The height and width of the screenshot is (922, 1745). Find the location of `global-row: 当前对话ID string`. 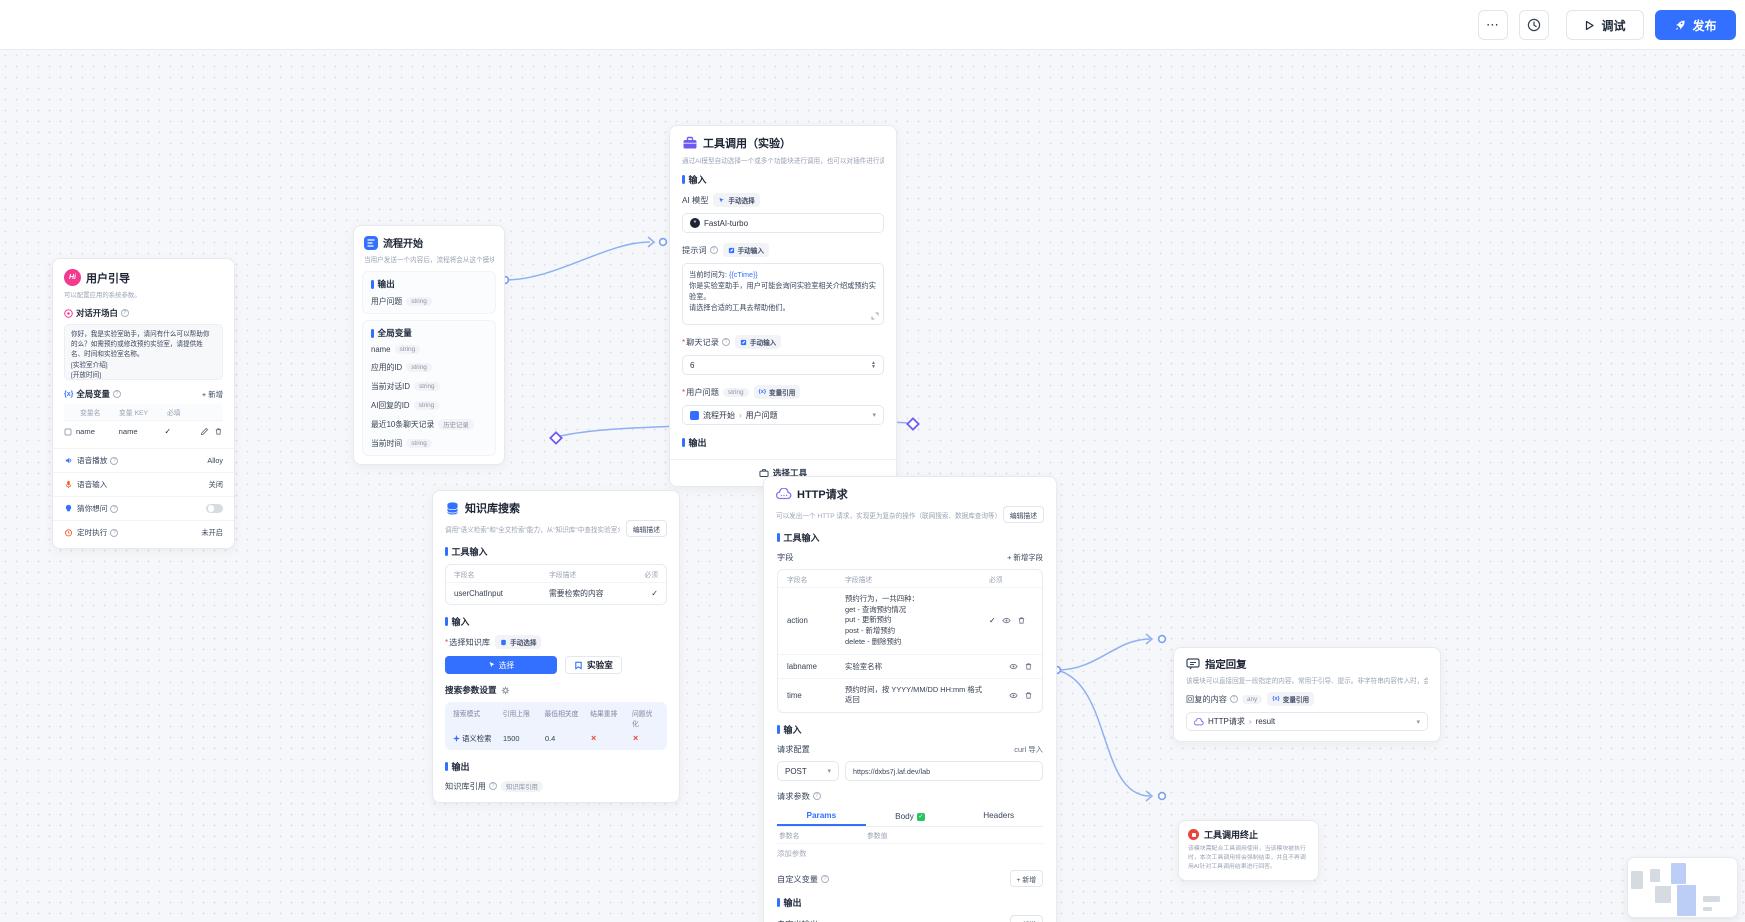

global-row: 当前对话ID string is located at coordinates (429, 386).